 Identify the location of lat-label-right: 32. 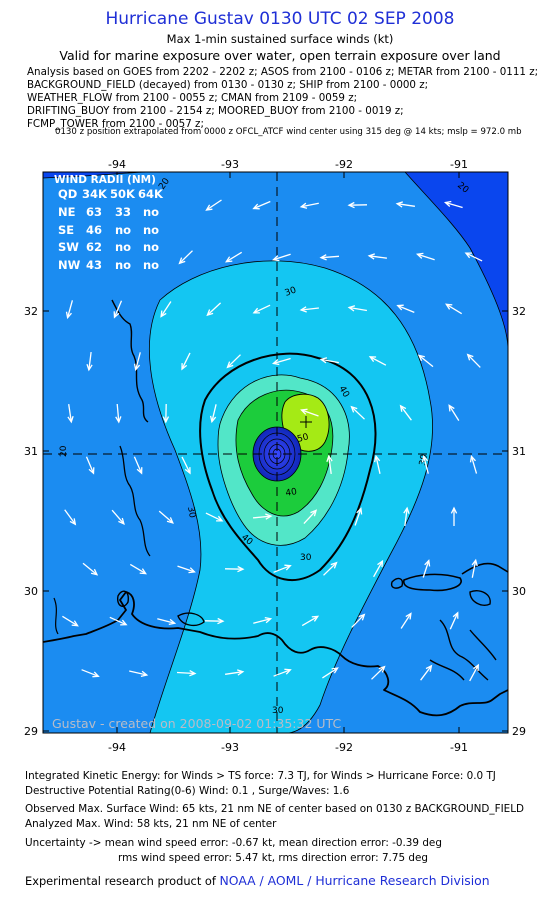
(519, 311).